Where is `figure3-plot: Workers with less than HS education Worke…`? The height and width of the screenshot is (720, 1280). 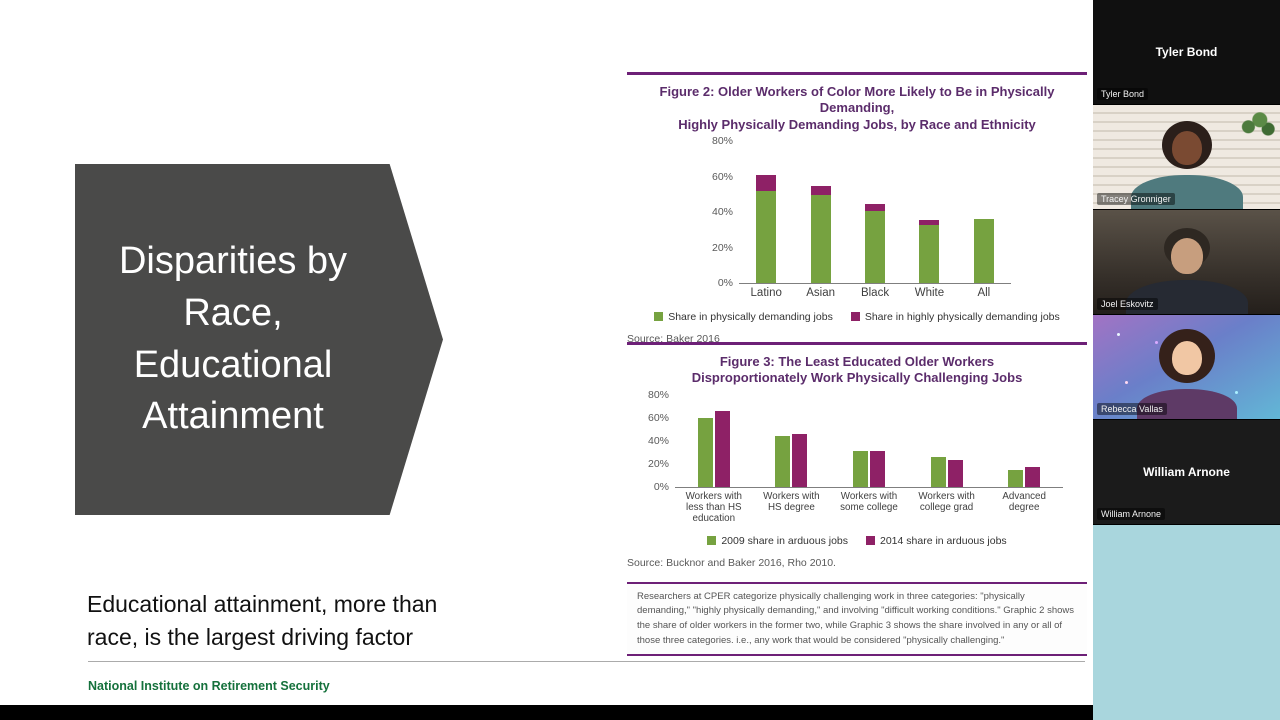 figure3-plot: Workers with less than HS education Worke… is located at coordinates (869, 460).